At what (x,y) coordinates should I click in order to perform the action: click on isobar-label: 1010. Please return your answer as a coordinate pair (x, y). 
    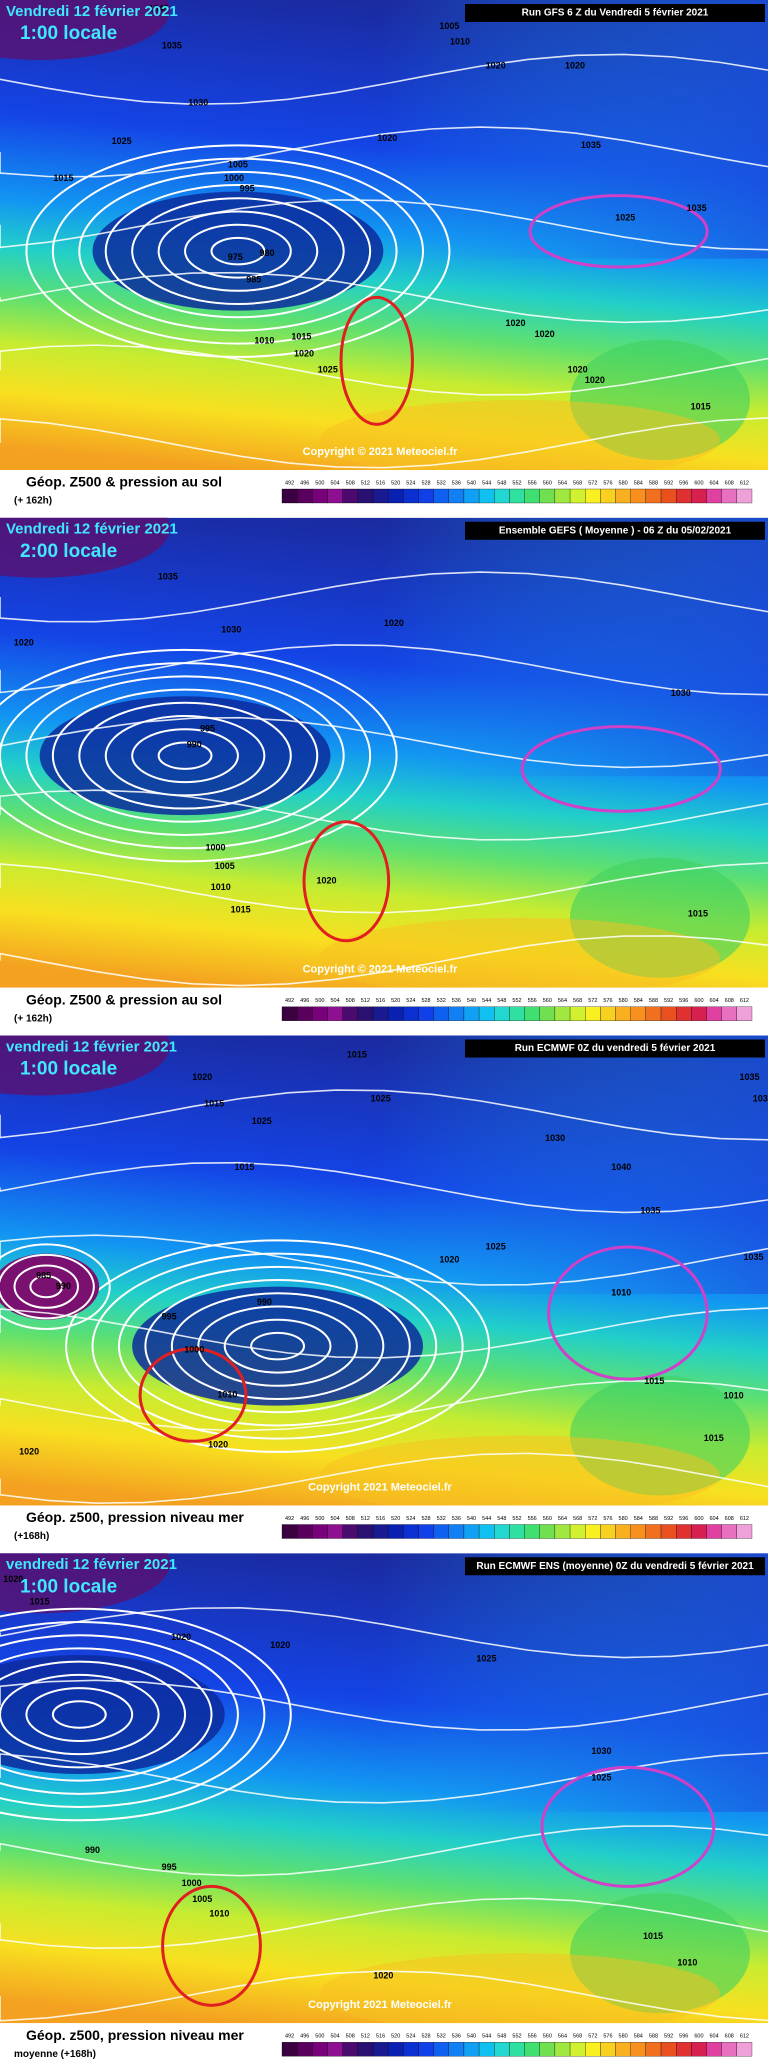
    Looking at the image, I should click on (734, 1396).